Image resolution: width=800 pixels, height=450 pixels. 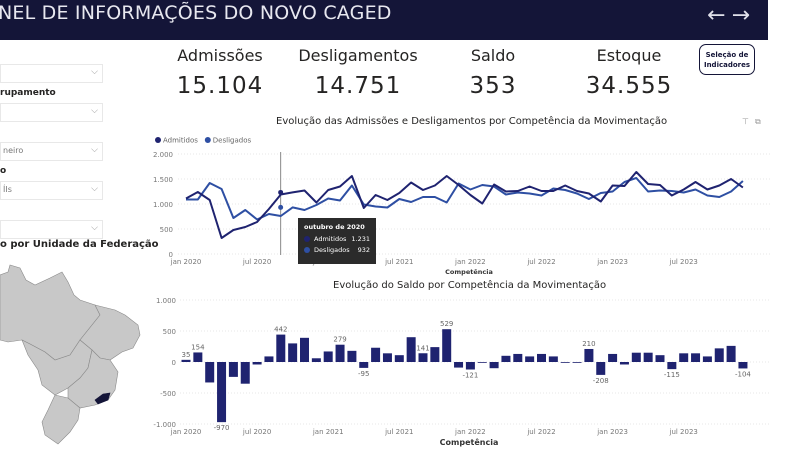 I want to click on tooltip-series-value: 932, so click(x=363, y=250).